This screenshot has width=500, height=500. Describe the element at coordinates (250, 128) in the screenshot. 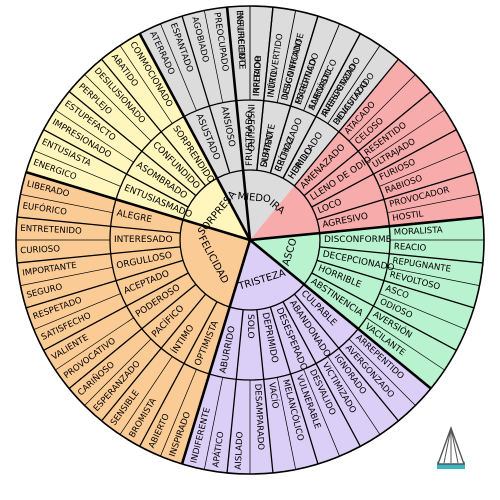

I see `middle-word-inseguro: INSEGURO` at that location.